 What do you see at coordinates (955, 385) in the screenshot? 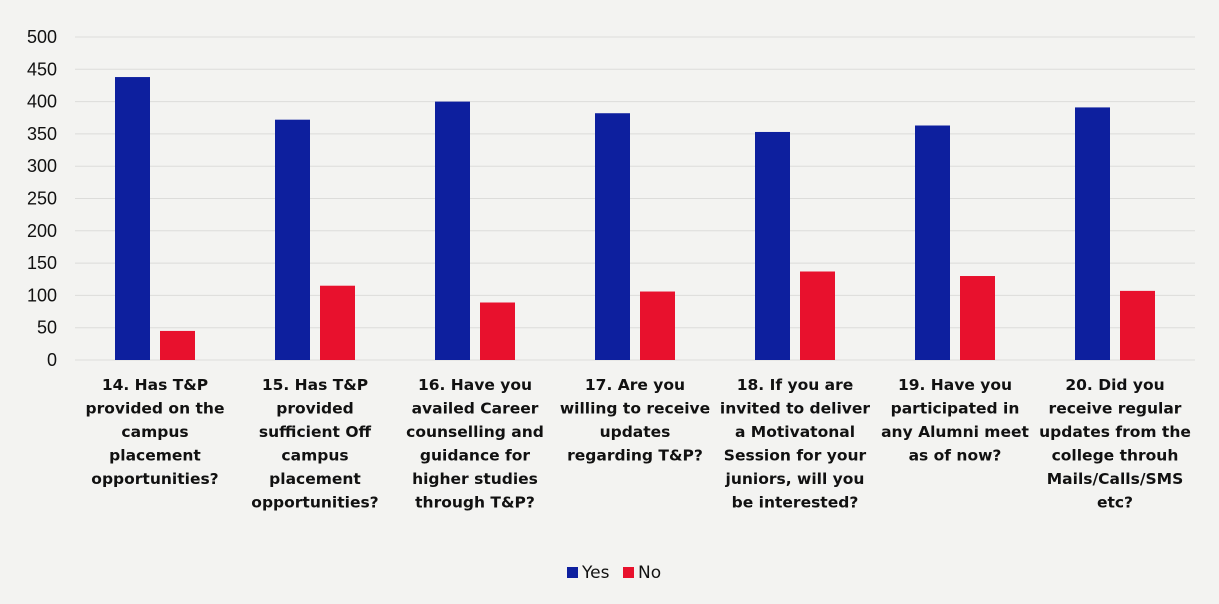
I see `x-category-label: 19. Have you` at bounding box center [955, 385].